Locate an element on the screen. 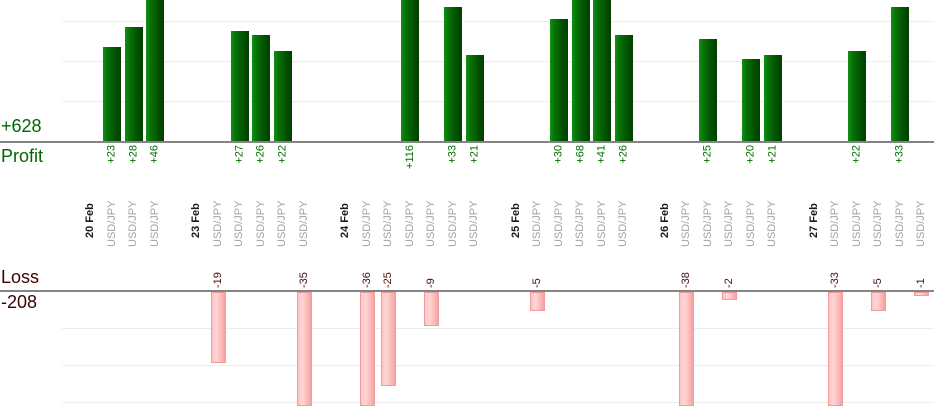  trade-value-label: +27 is located at coordinates (239, 154).